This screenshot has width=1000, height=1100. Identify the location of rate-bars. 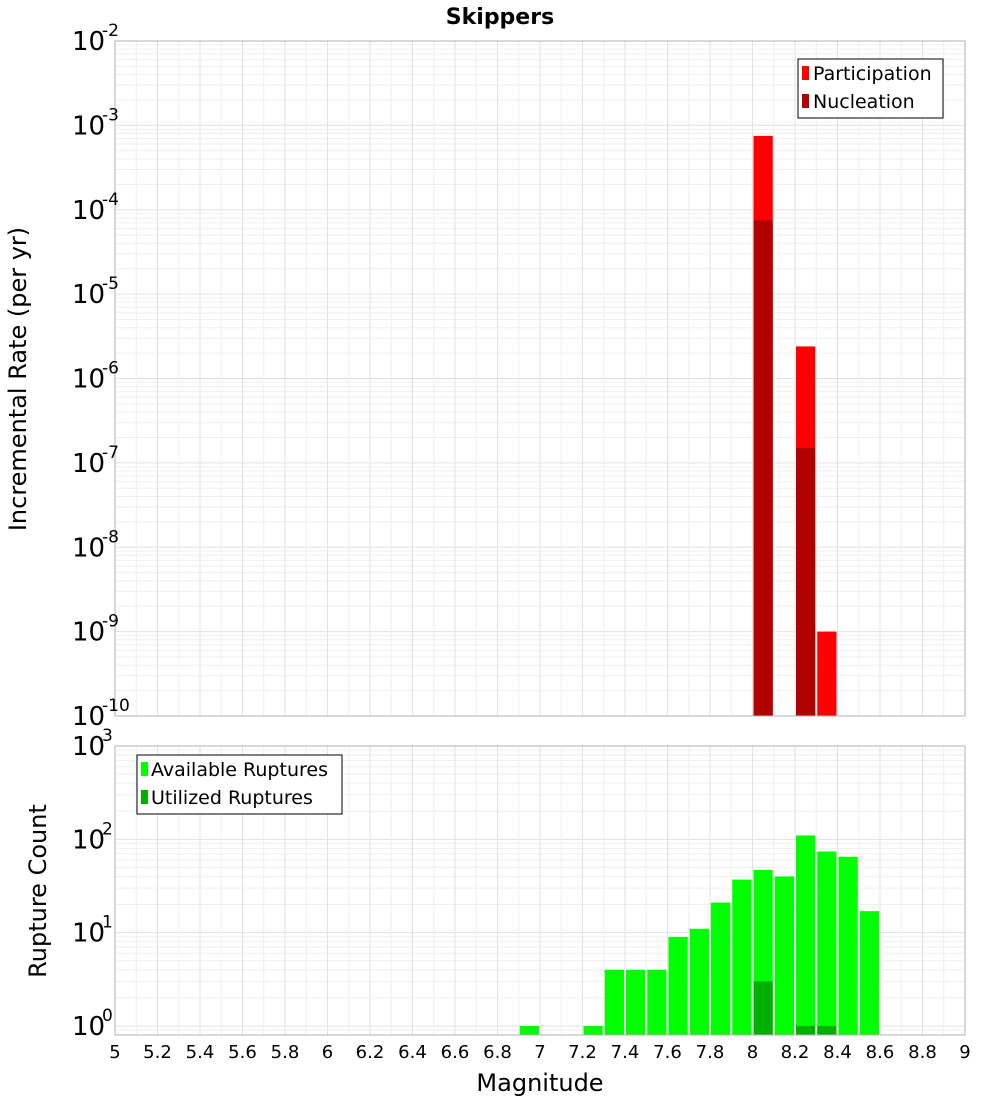
(795, 426).